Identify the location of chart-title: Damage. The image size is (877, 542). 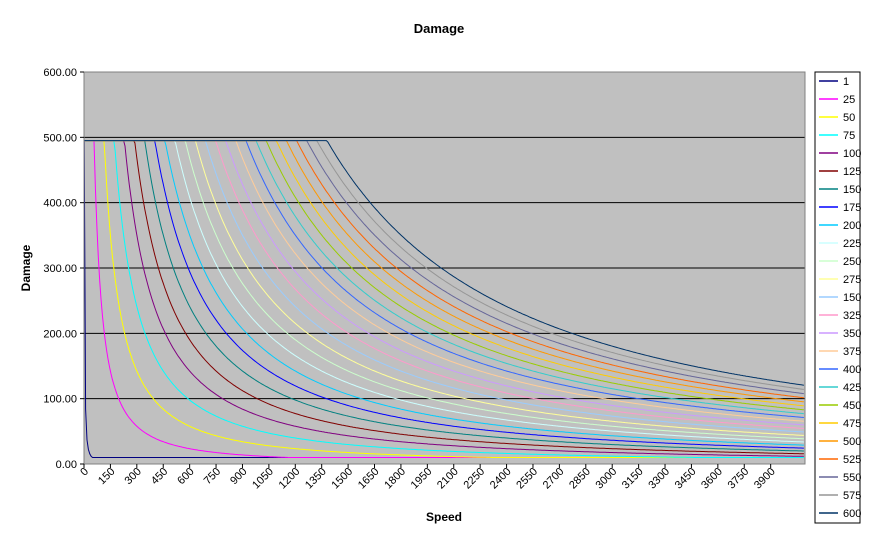
(439, 28).